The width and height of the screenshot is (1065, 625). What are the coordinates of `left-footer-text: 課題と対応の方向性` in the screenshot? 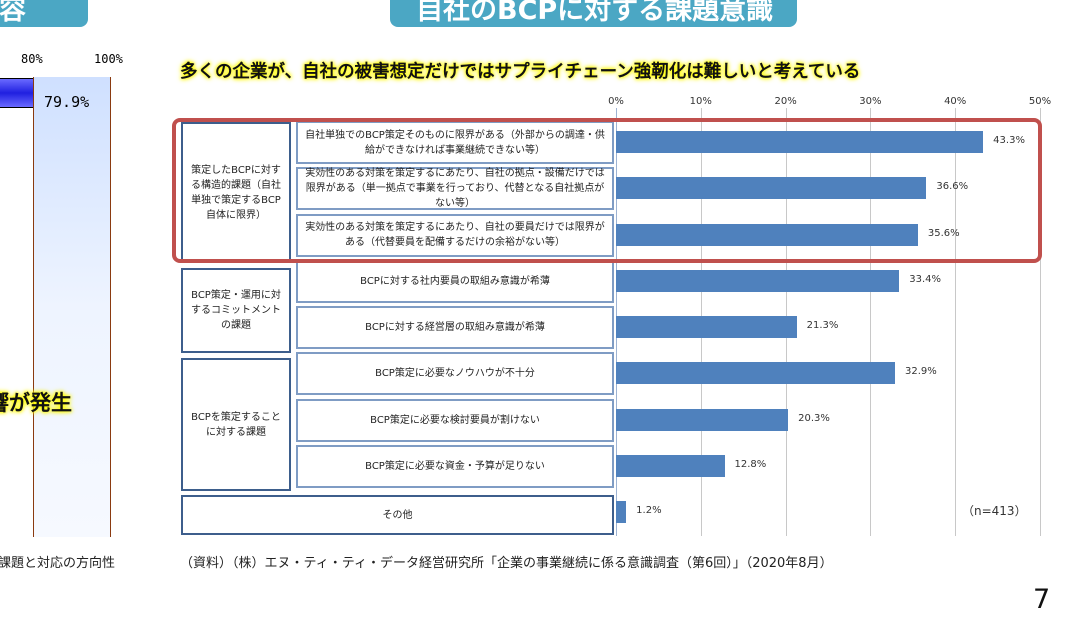 It's located at (58, 563).